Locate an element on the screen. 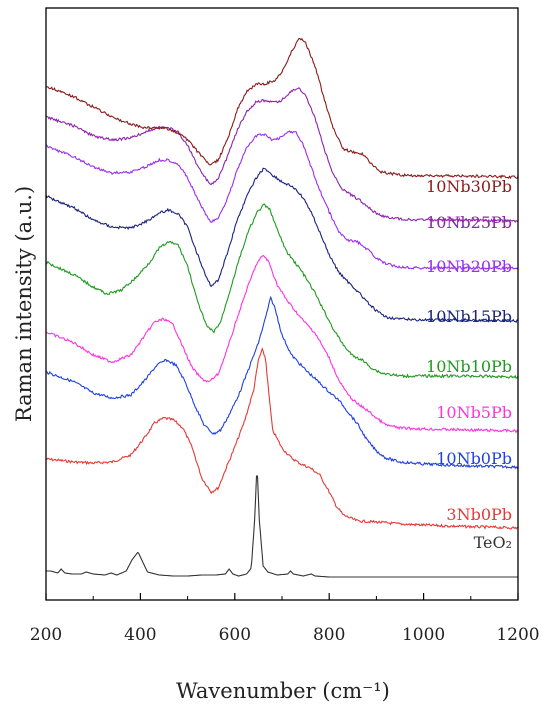 The image size is (545, 710). x-tick-label: 200 is located at coordinates (46, 635).